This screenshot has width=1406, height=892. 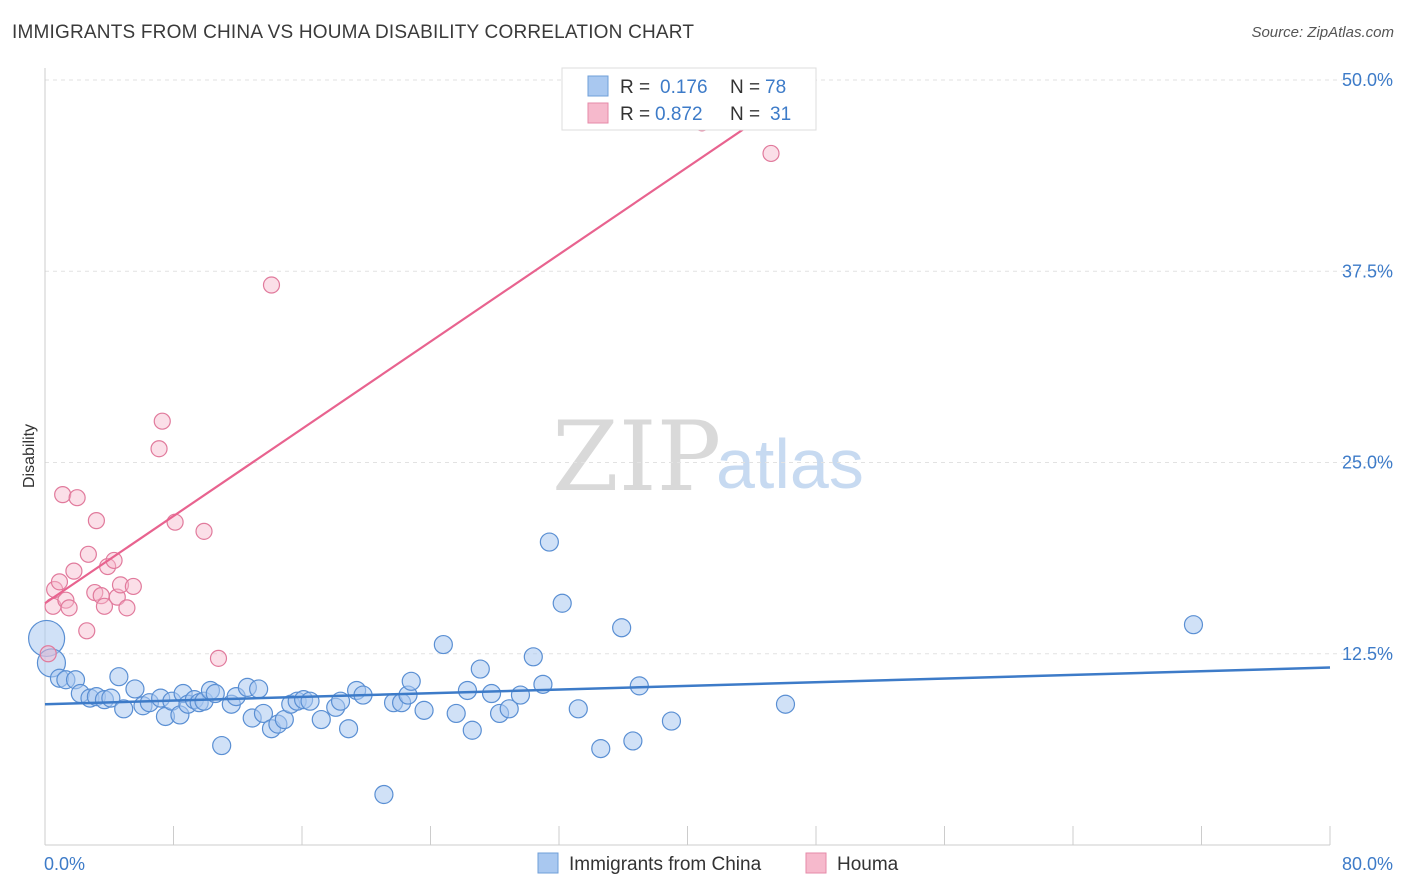 I want to click on watermark-atlas: atlas, so click(x=790, y=464).